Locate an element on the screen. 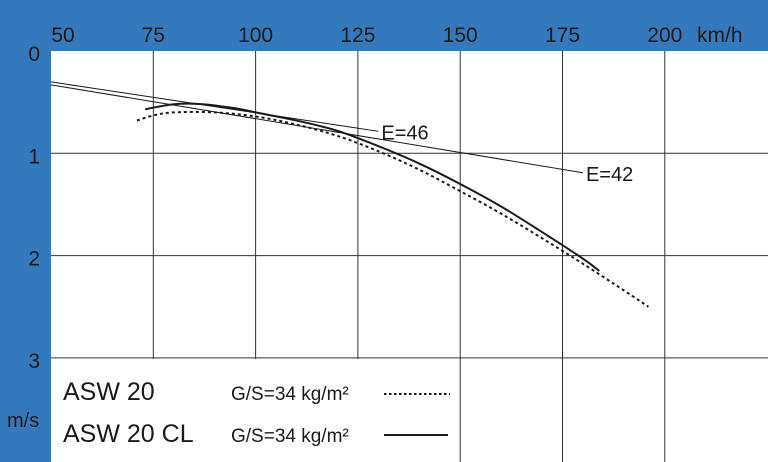  legend-series-1-detail: G/S=34 kg/m² is located at coordinates (290, 394).